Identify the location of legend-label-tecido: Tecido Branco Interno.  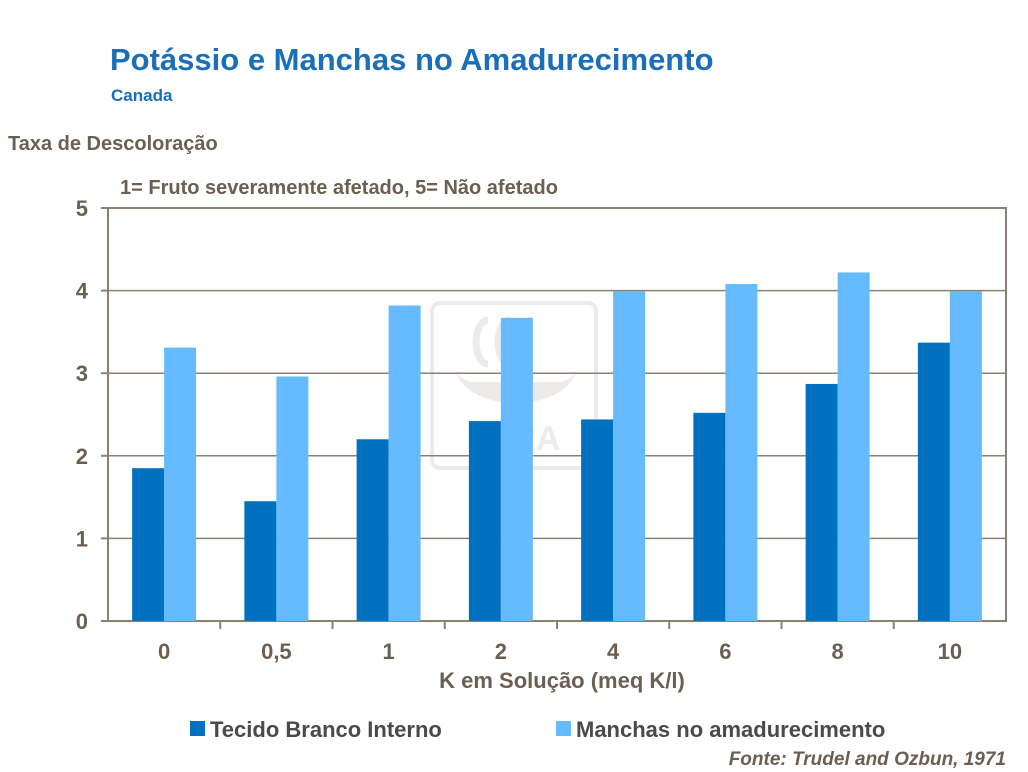
(326, 729).